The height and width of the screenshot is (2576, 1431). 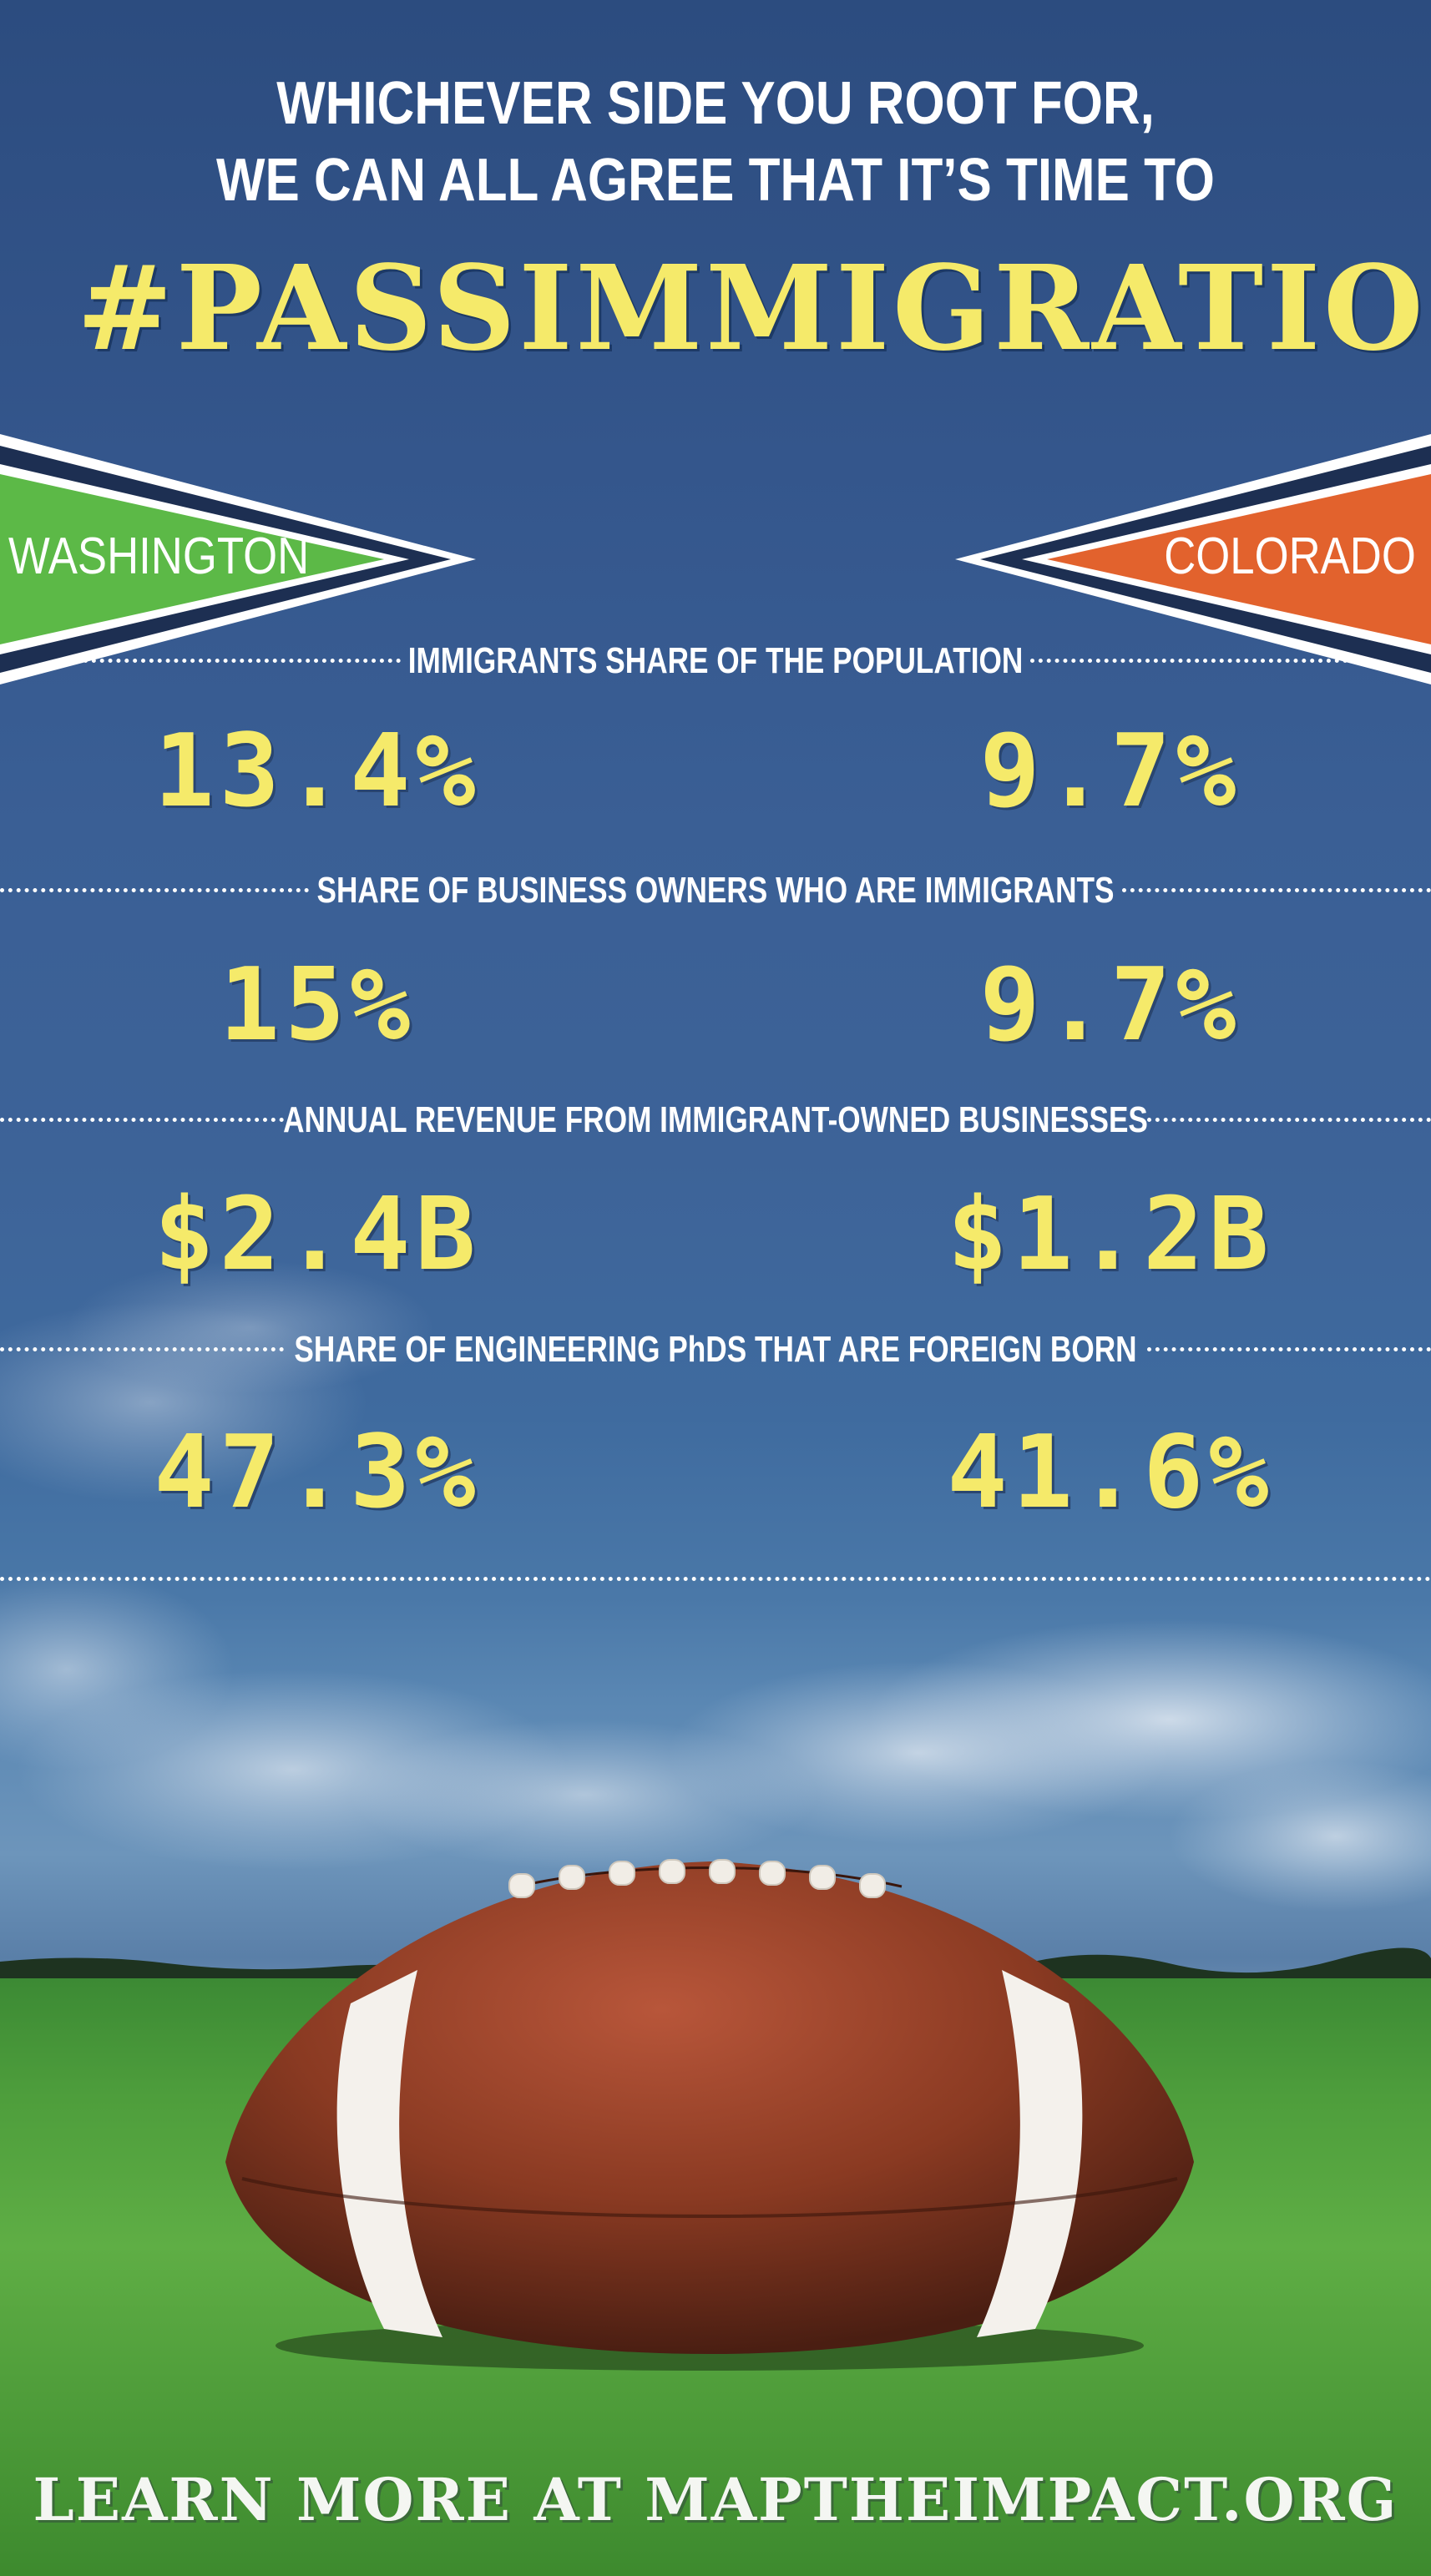 I want to click on headline-line-2: WE CAN ALL AGREE THAT IT’S TIME TO, so click(x=715, y=180).